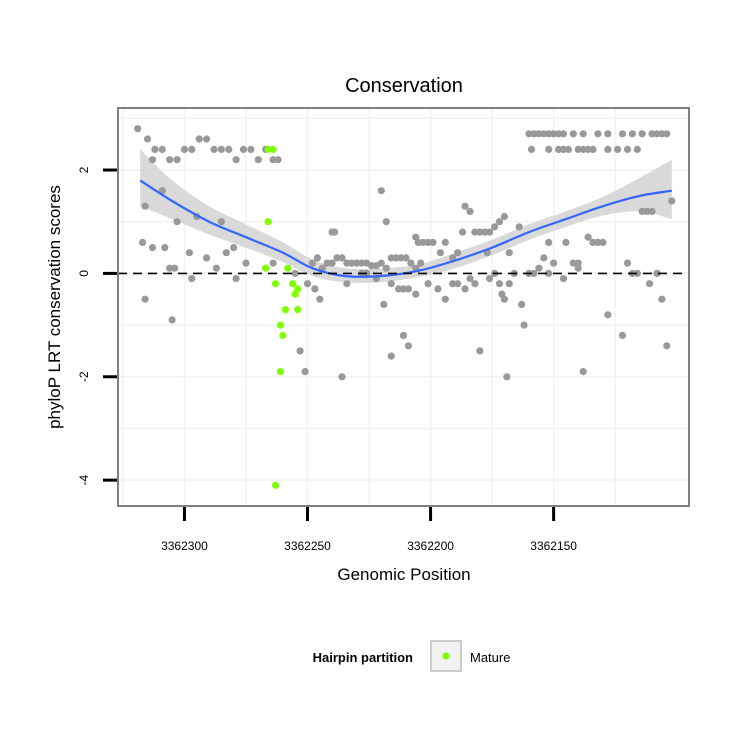 The width and height of the screenshot is (750, 750). Describe the element at coordinates (404, 86) in the screenshot. I see `chart-title: Conservation` at that location.